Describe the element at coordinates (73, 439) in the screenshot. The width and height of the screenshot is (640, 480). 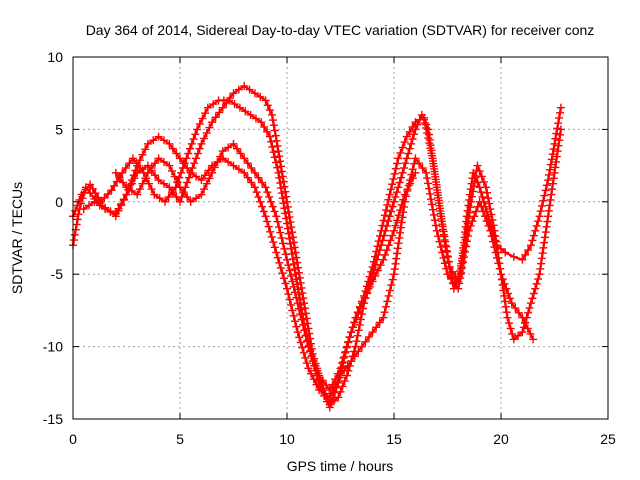
I see `x-tick-label: 0` at that location.